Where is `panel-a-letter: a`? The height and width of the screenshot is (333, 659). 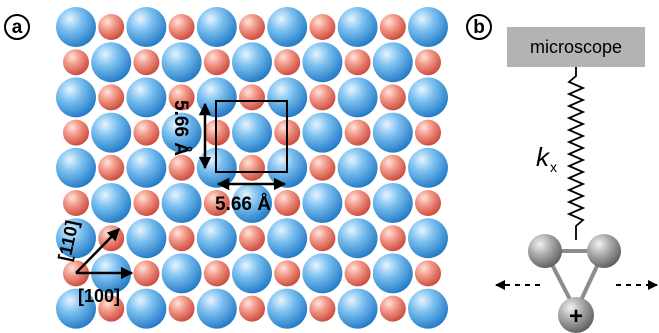
panel-a-letter: a is located at coordinates (17, 27).